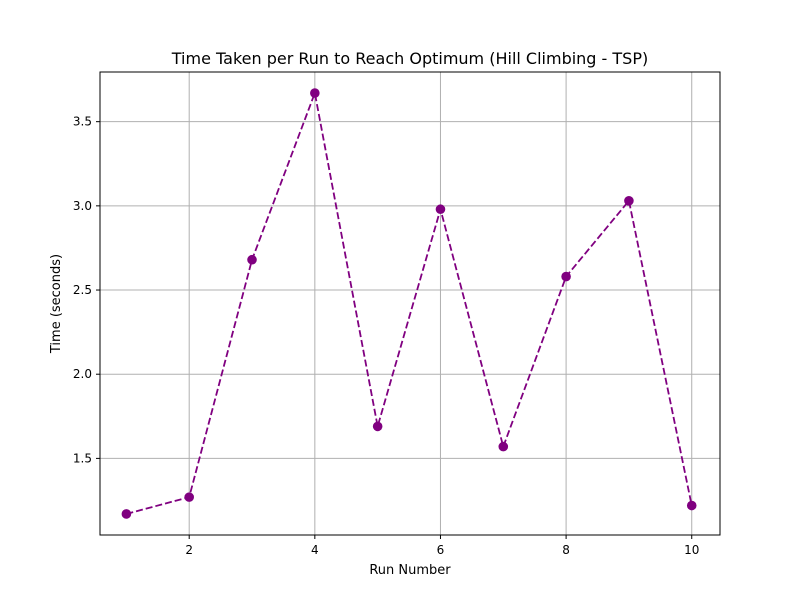  Describe the element at coordinates (441, 550) in the screenshot. I see `x-tick-label: 6` at that location.